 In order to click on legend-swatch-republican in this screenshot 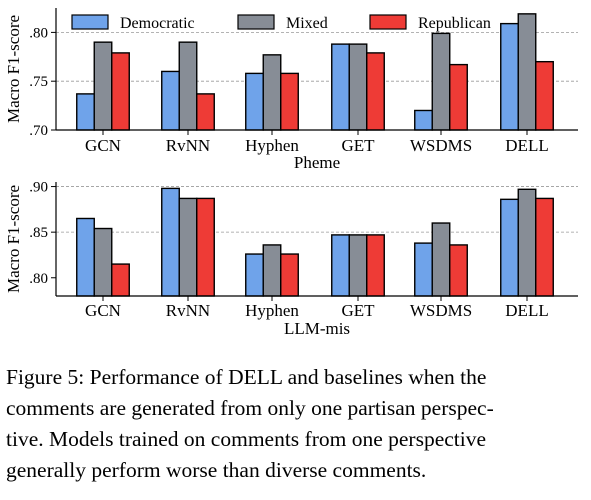, I will do `click(388, 22)`.